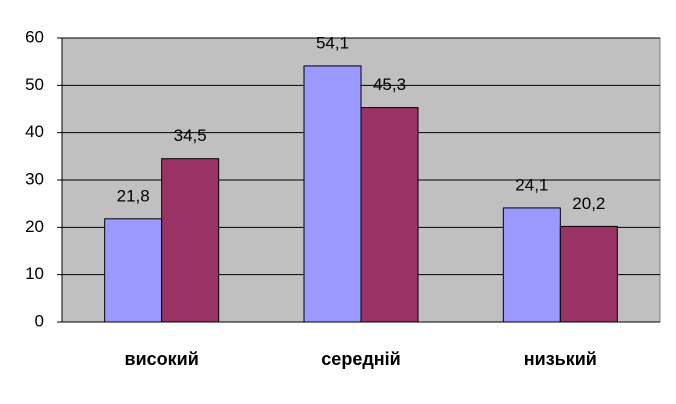  Describe the element at coordinates (389, 84) in the screenshot. I see `data-label: 45,3` at that location.